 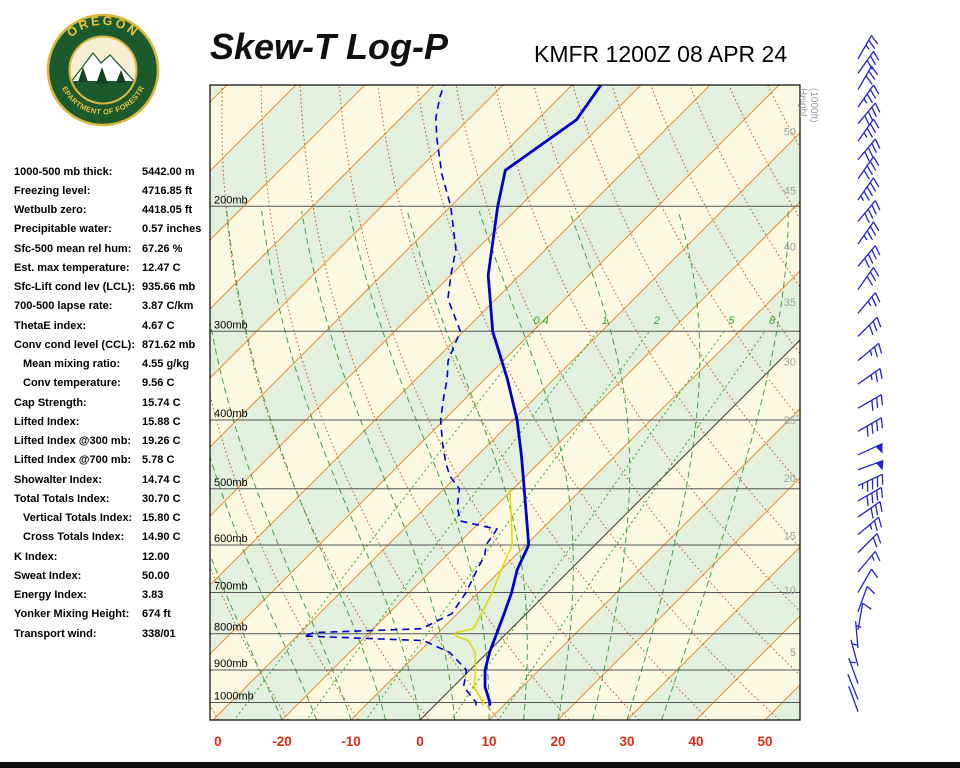 I want to click on index-row: Cap Strength: 15.74 C, so click(x=114, y=402).